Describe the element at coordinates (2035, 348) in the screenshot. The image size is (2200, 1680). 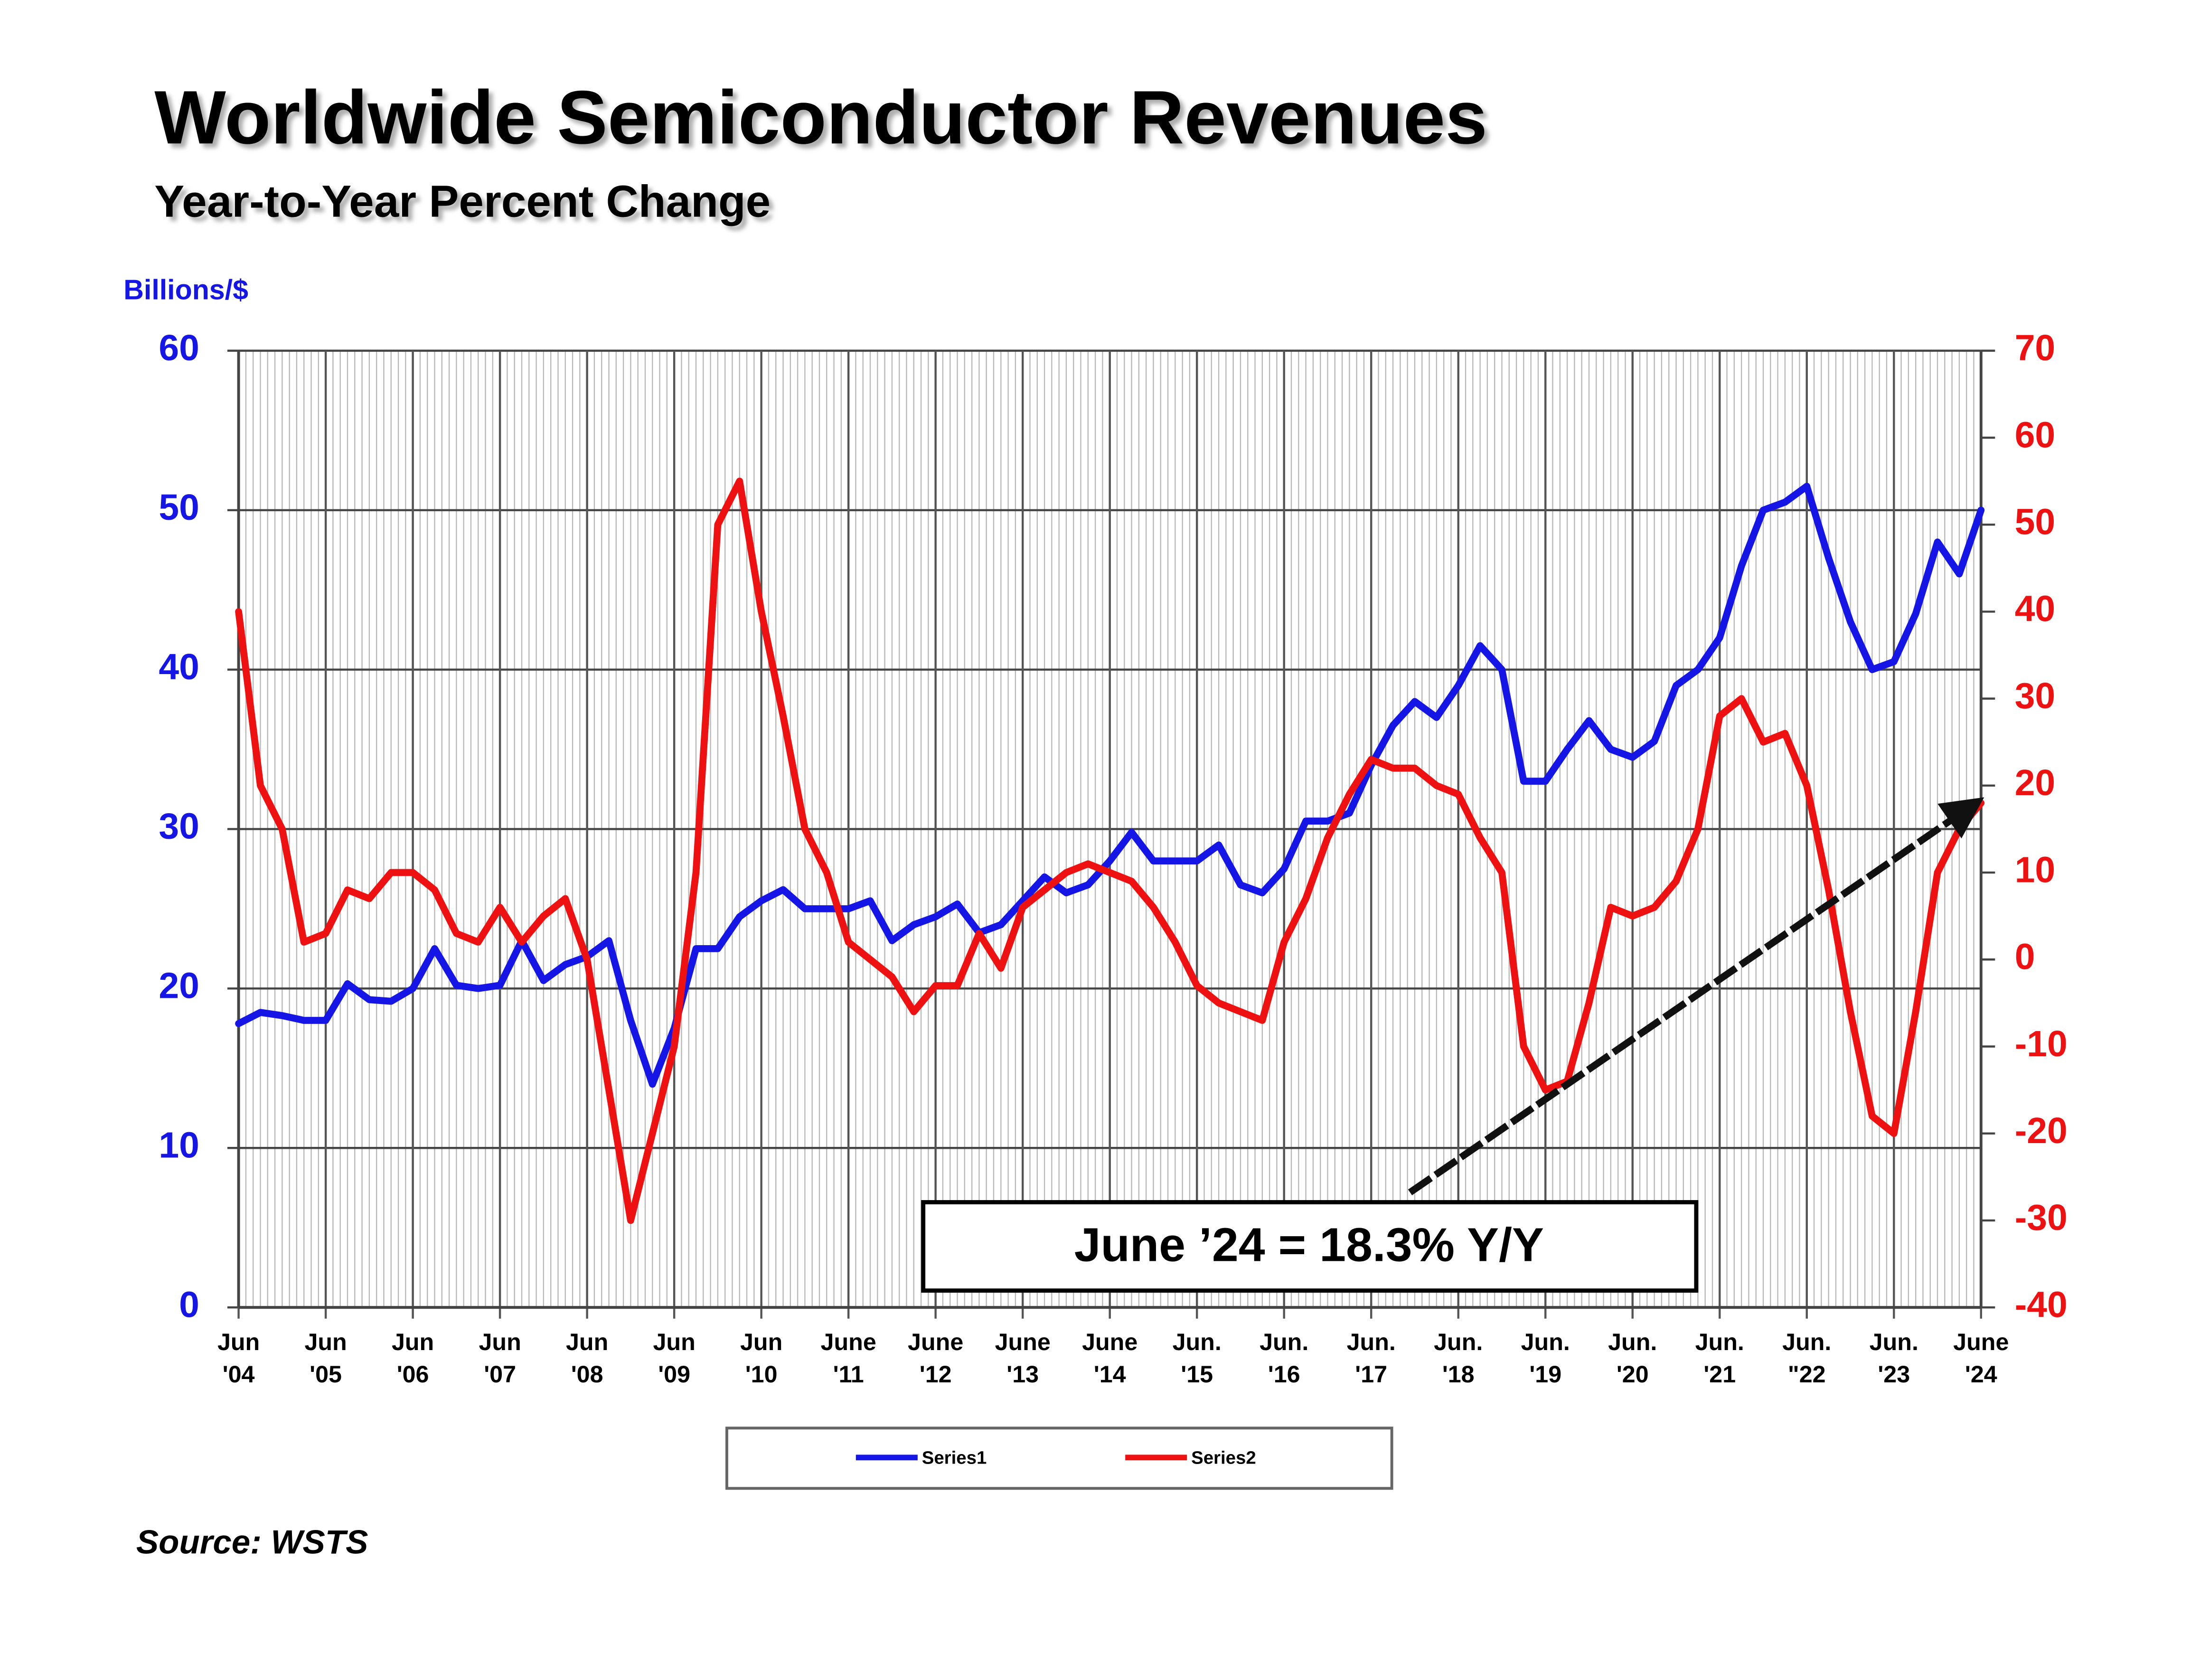
I see `y2-tick-label: 70` at that location.